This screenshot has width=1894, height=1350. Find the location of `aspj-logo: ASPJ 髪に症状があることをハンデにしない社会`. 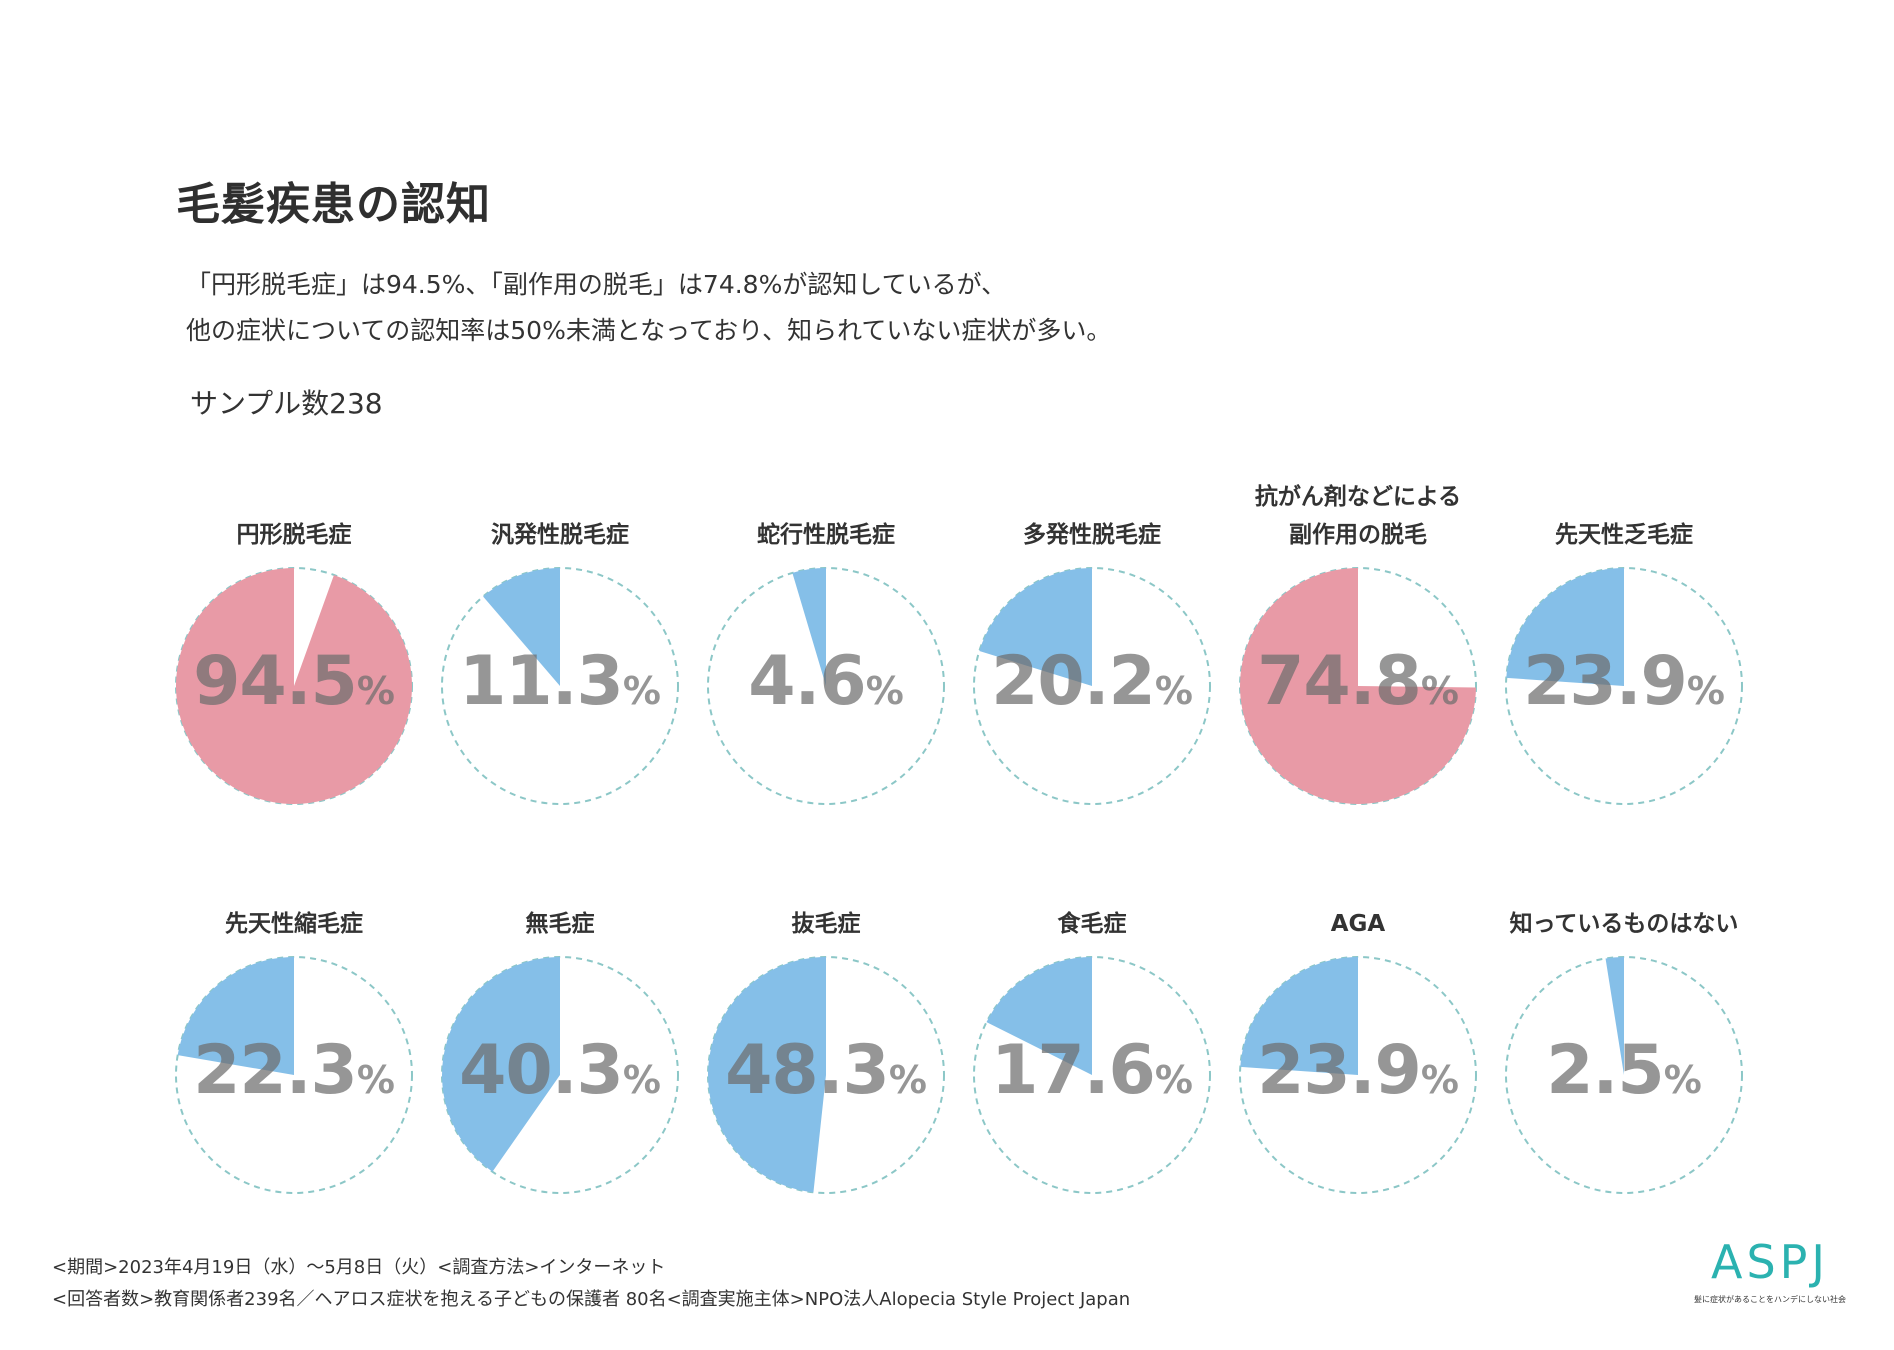

aspj-logo: ASPJ 髪に症状があることをハンデにしない社会 is located at coordinates (1770, 1270).